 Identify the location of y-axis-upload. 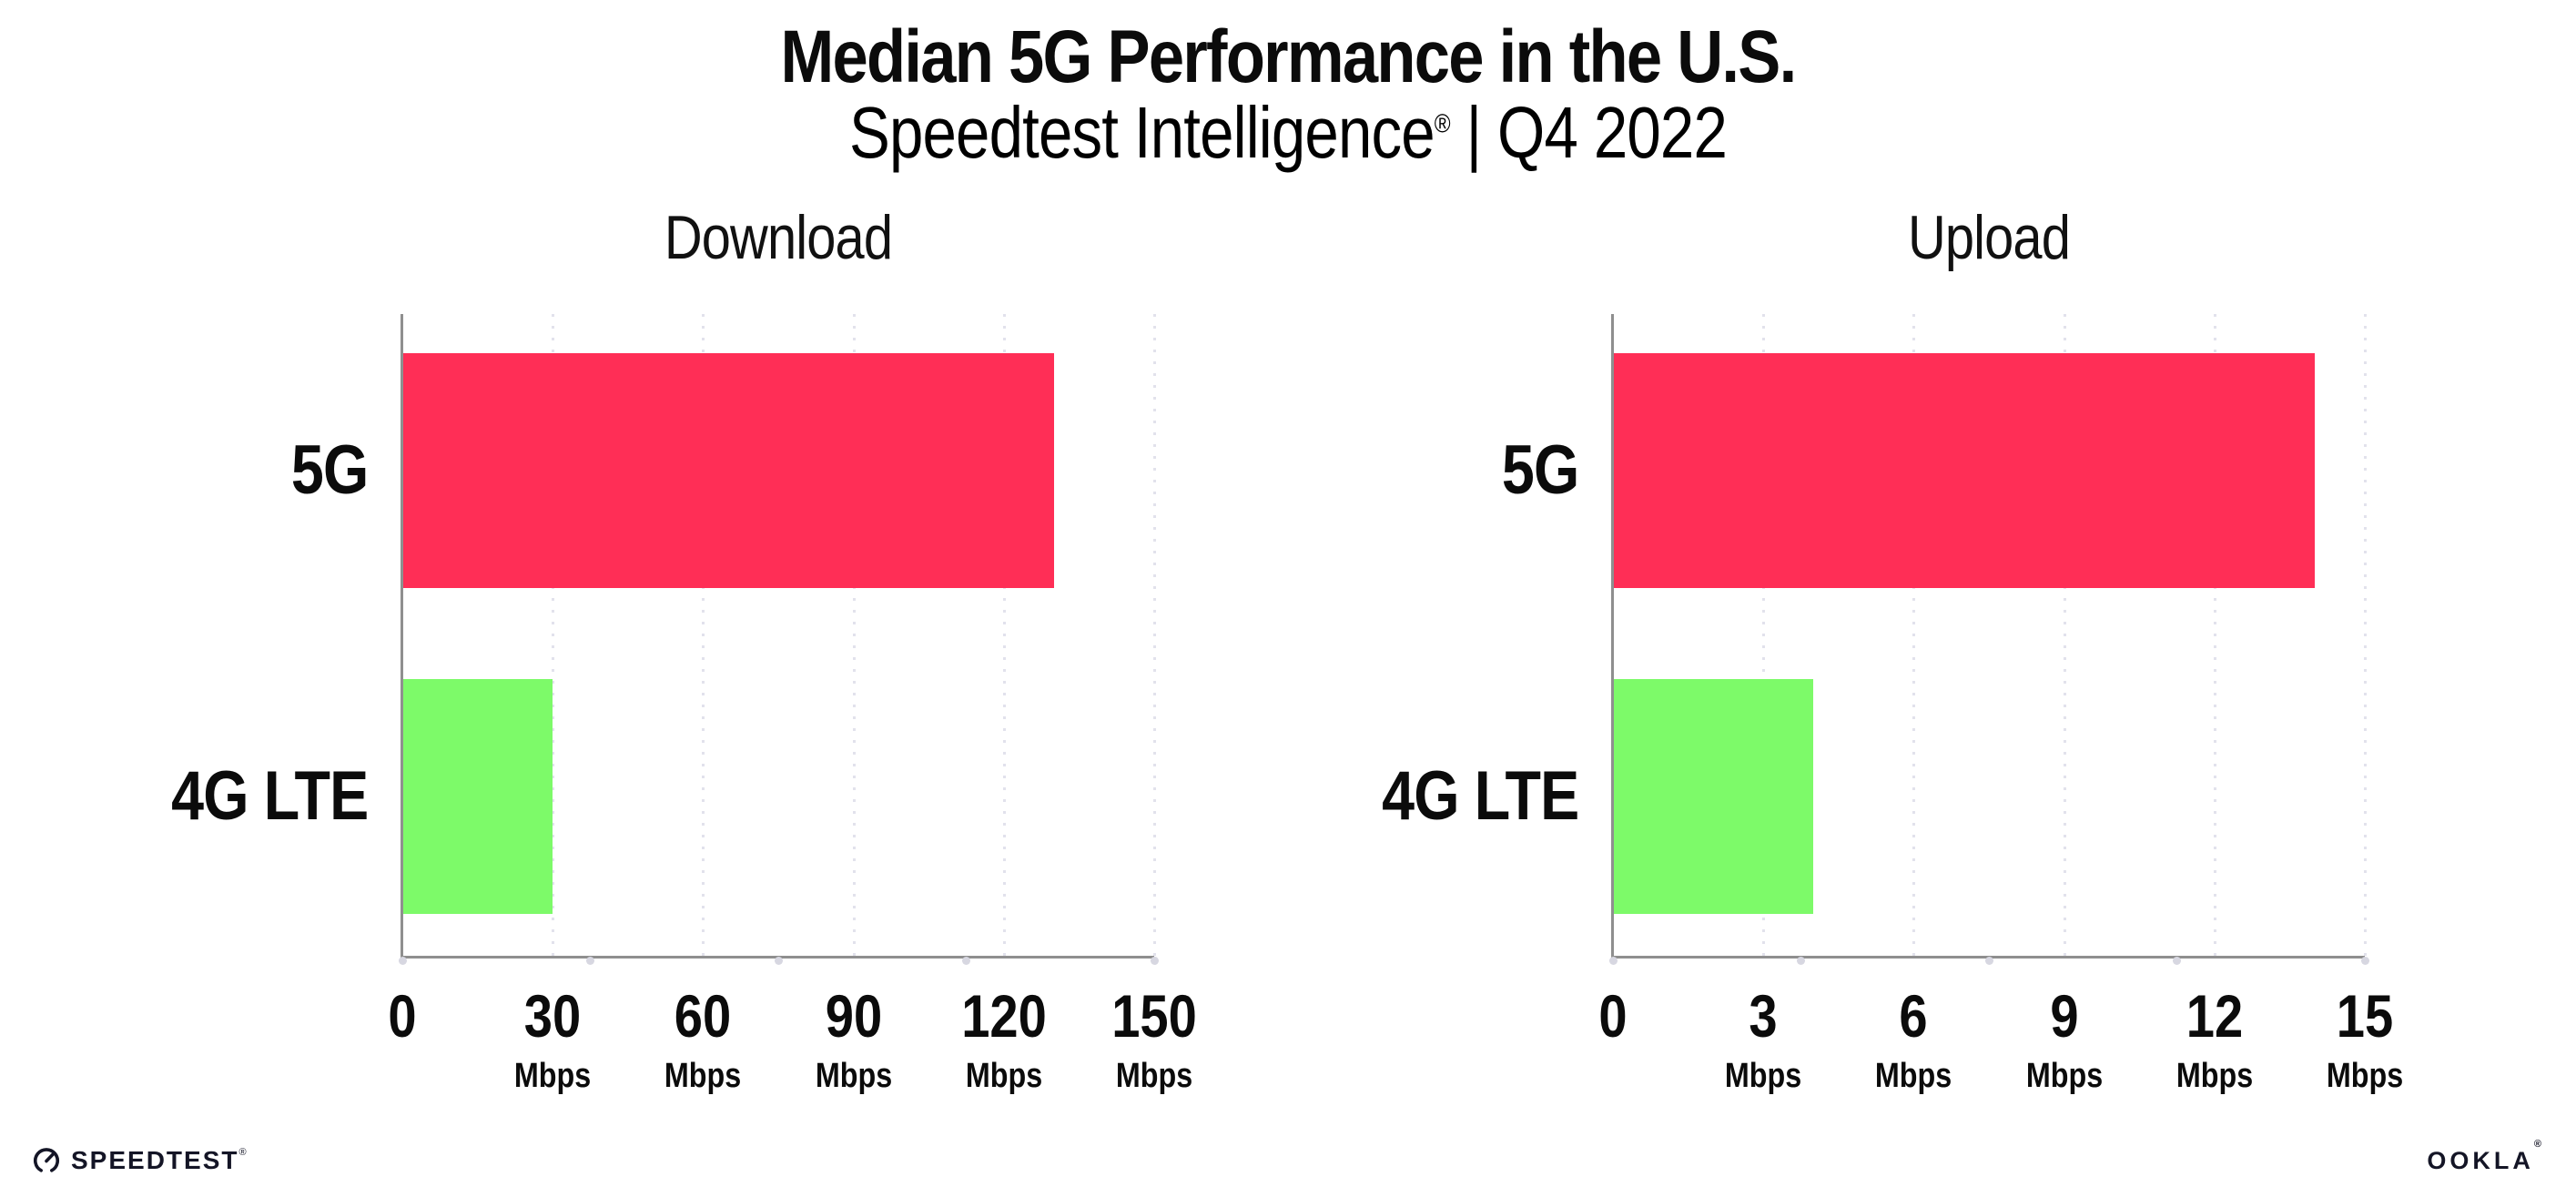
(1612, 636).